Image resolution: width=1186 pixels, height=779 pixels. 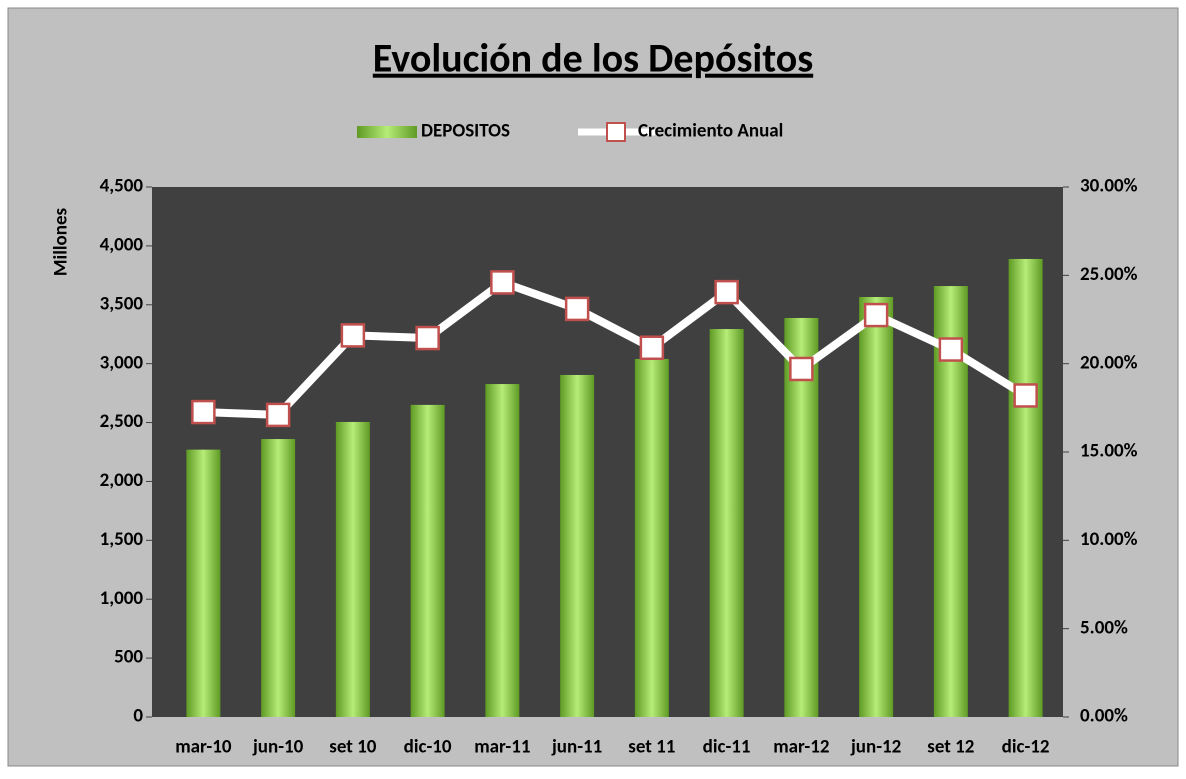 I want to click on y-tick-label: 500, so click(x=128, y=657).